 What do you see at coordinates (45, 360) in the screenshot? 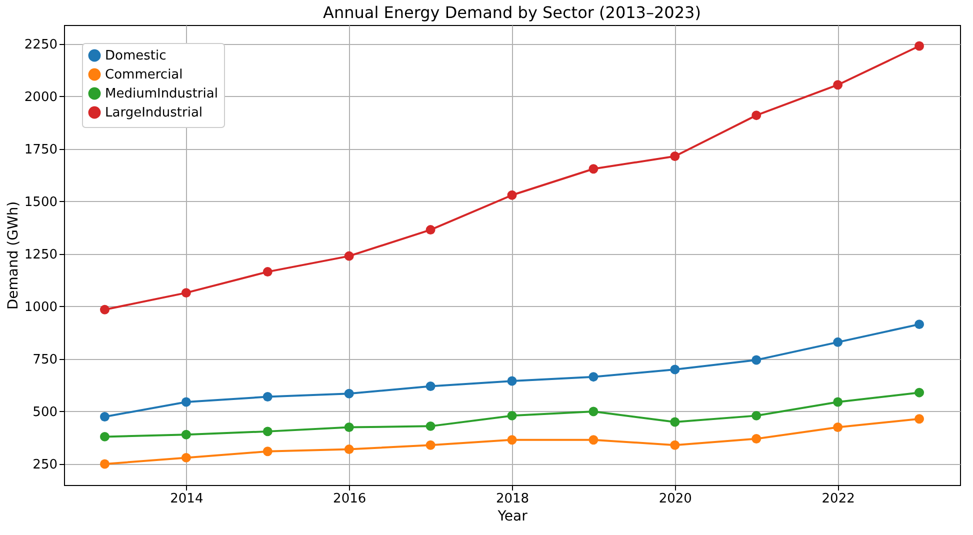
I see `y-tick-label: 750` at bounding box center [45, 360].